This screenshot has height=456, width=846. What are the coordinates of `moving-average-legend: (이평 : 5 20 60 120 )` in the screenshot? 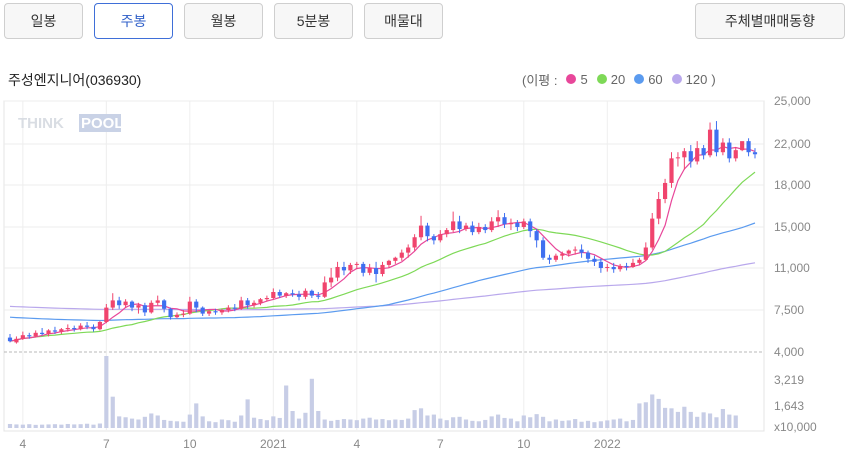 It's located at (619, 79).